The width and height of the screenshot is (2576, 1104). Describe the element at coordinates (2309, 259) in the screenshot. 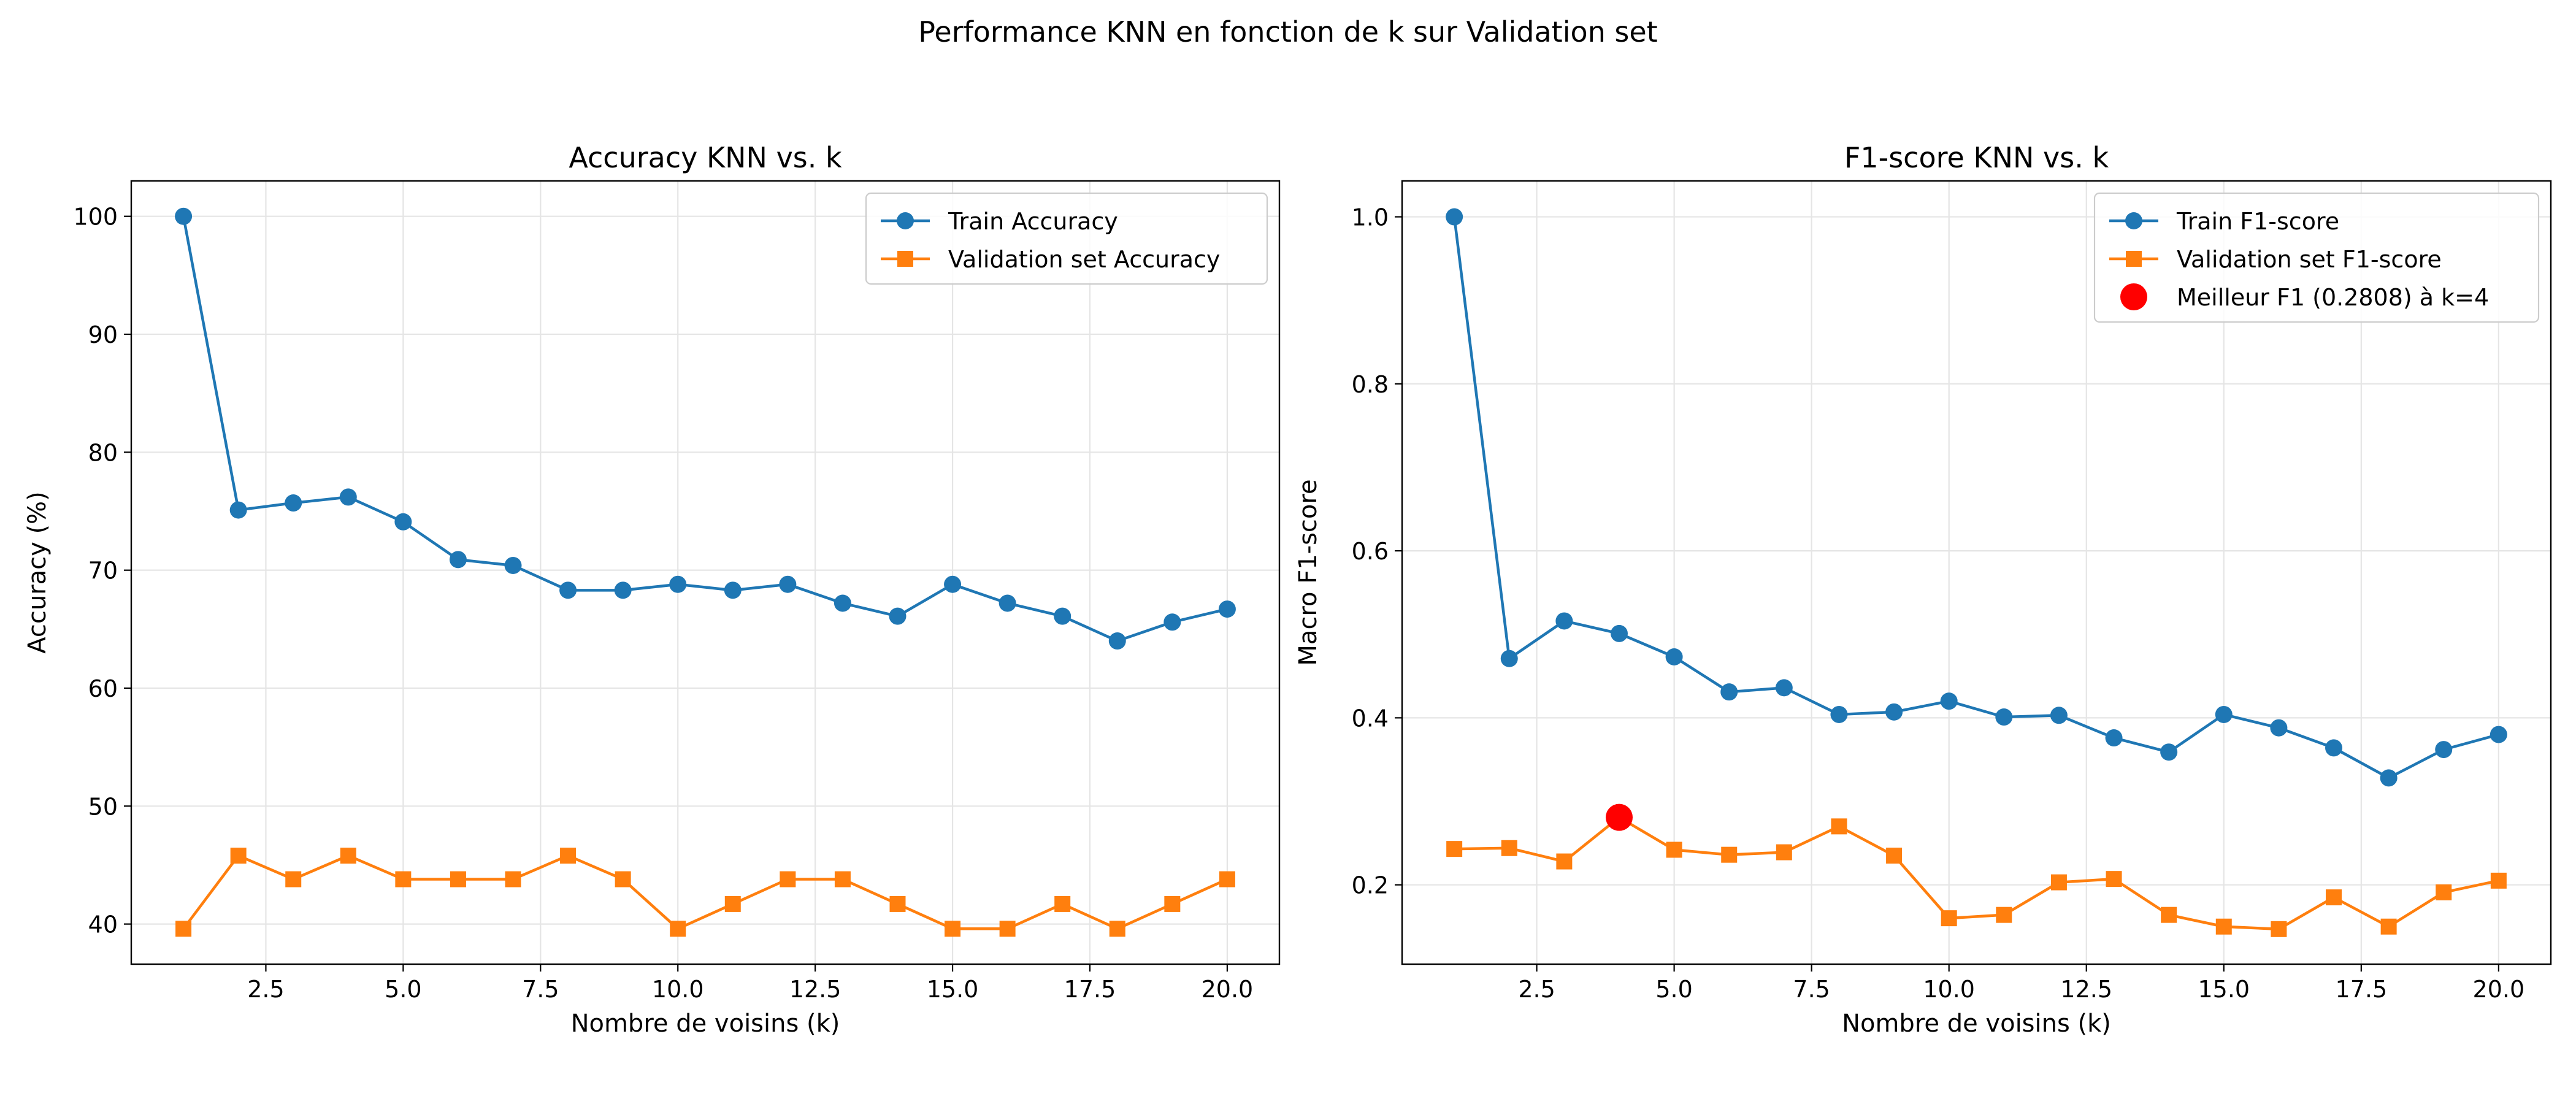

I see `legend-label: Validation set F1-score` at that location.